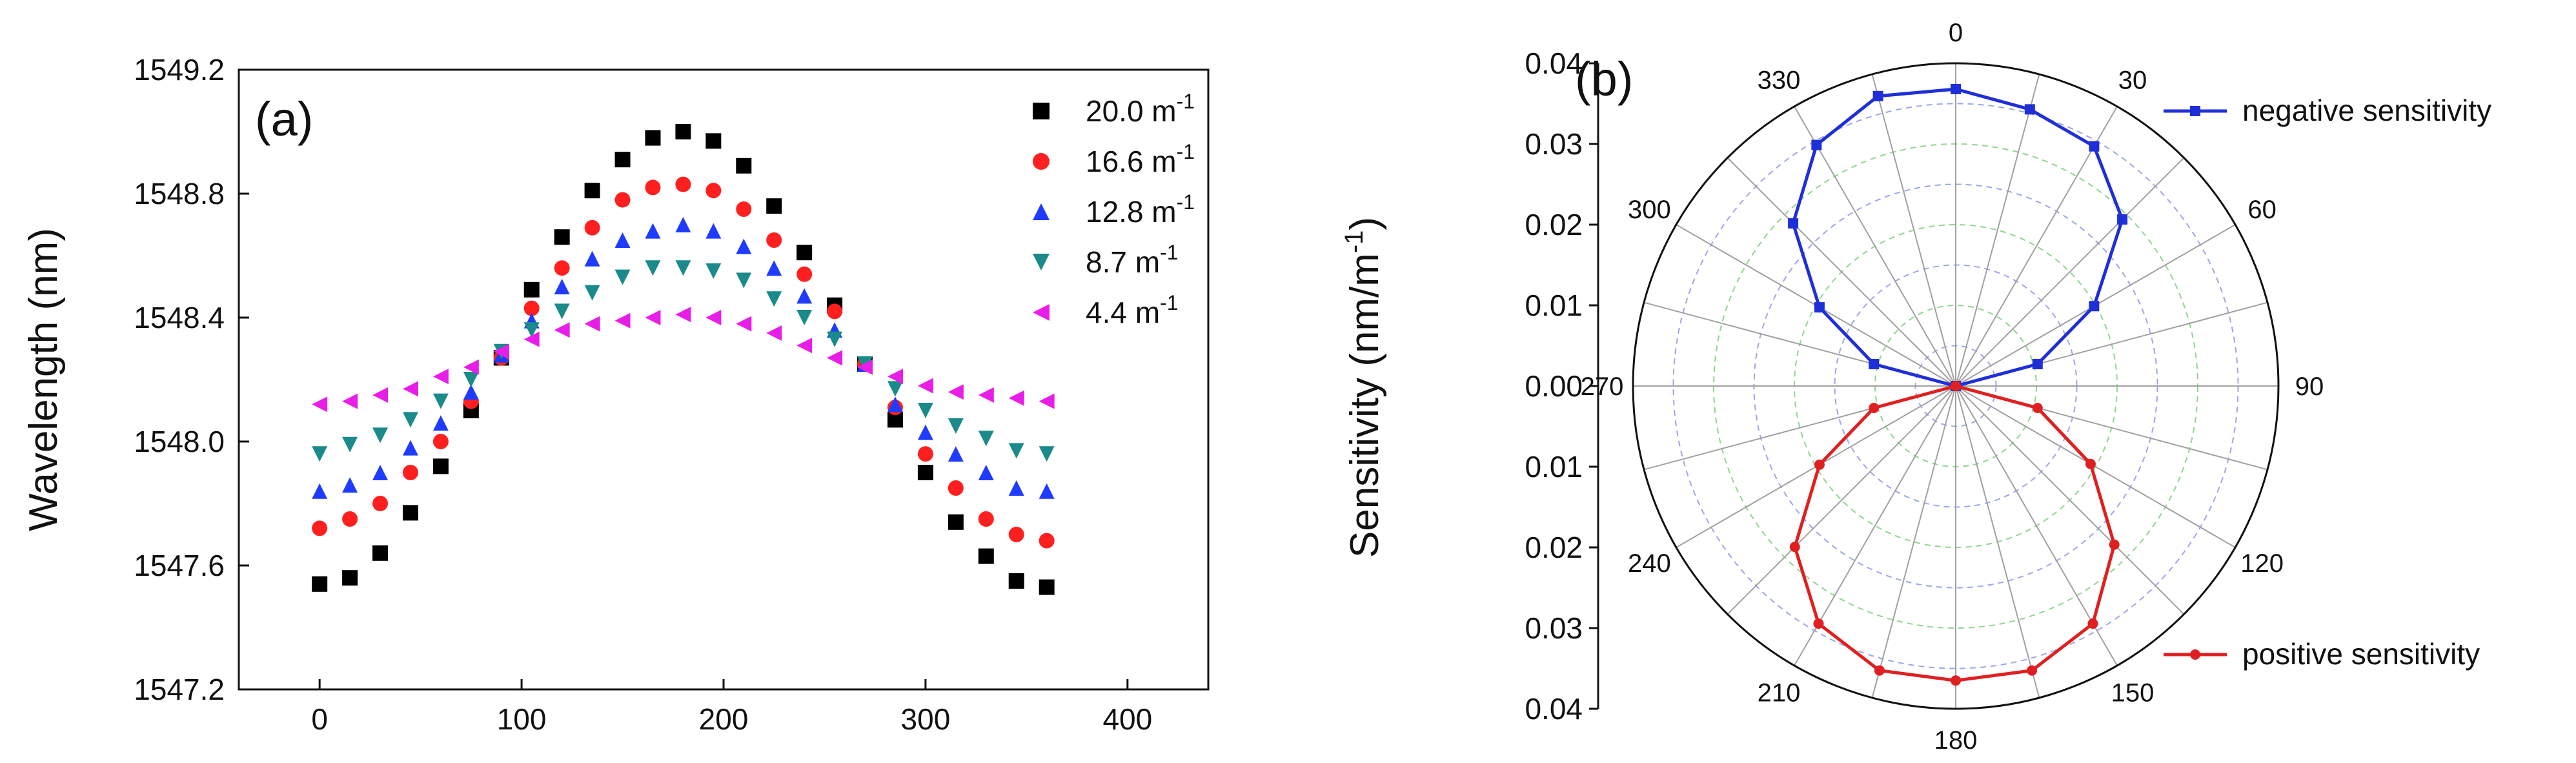 Image resolution: width=2576 pixels, height=763 pixels. Describe the element at coordinates (179, 690) in the screenshot. I see `y-tick-label-a: 1547.2` at that location.